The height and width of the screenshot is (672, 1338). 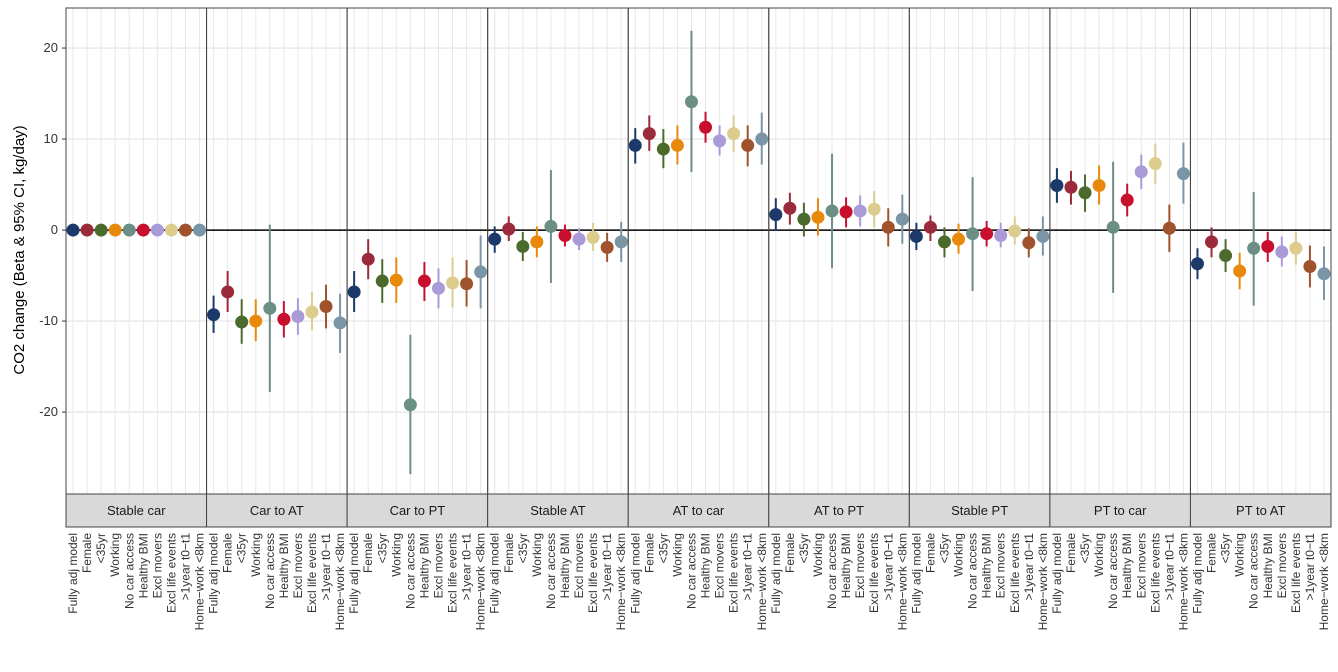 I want to click on strip-label: PT to car, so click(x=1120, y=510).